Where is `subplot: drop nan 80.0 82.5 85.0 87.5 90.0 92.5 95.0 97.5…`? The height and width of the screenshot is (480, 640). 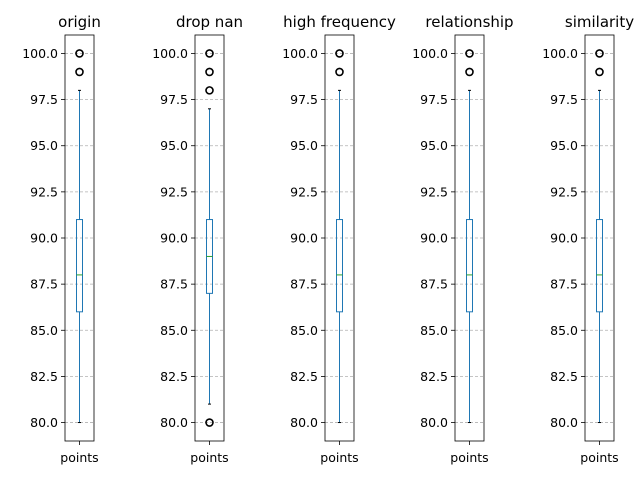 subplot: drop nan 80.0 82.5 85.0 87.5 90.0 92.5 95.0 97.5… is located at coordinates (197, 239).